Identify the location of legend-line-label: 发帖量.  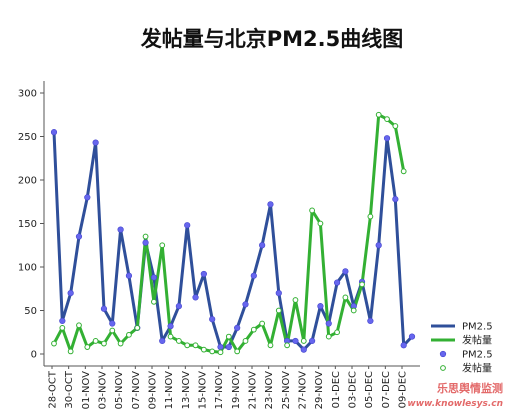
(477, 340).